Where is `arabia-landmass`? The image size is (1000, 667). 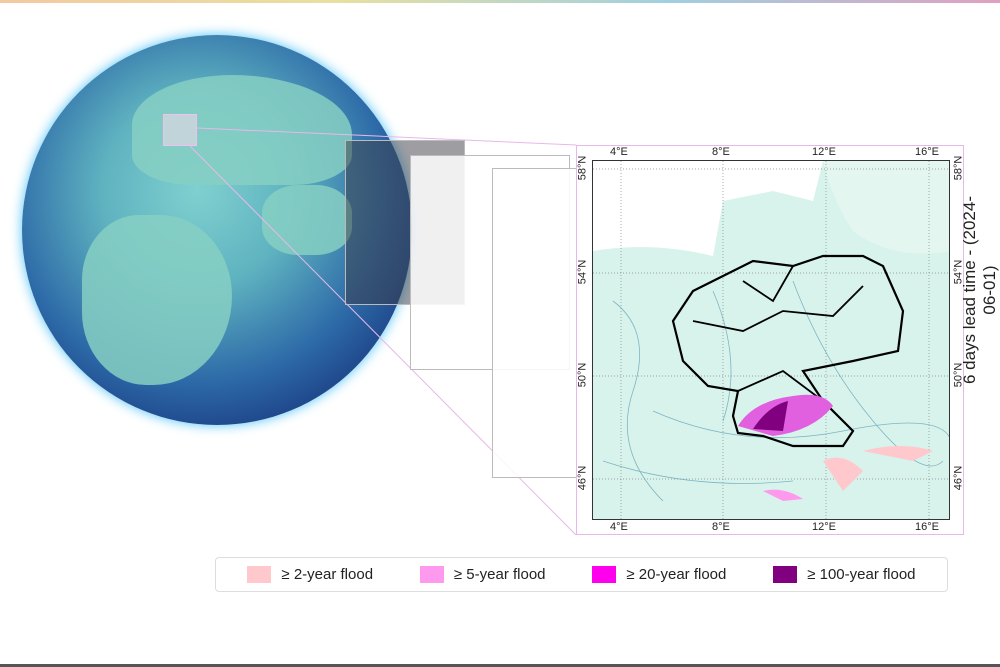
arabia-landmass is located at coordinates (307, 220).